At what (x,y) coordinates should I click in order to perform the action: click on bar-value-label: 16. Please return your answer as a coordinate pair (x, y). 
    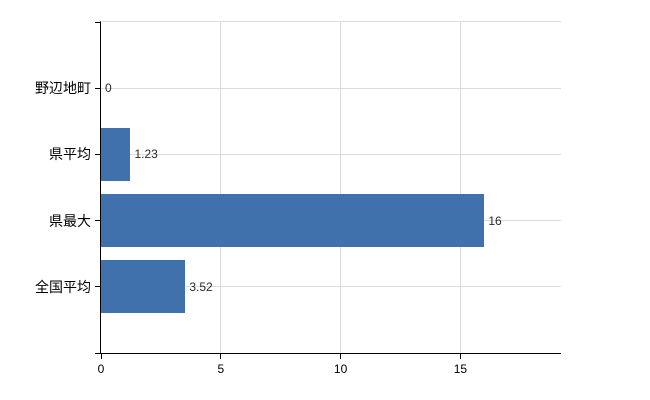
    Looking at the image, I should click on (495, 220).